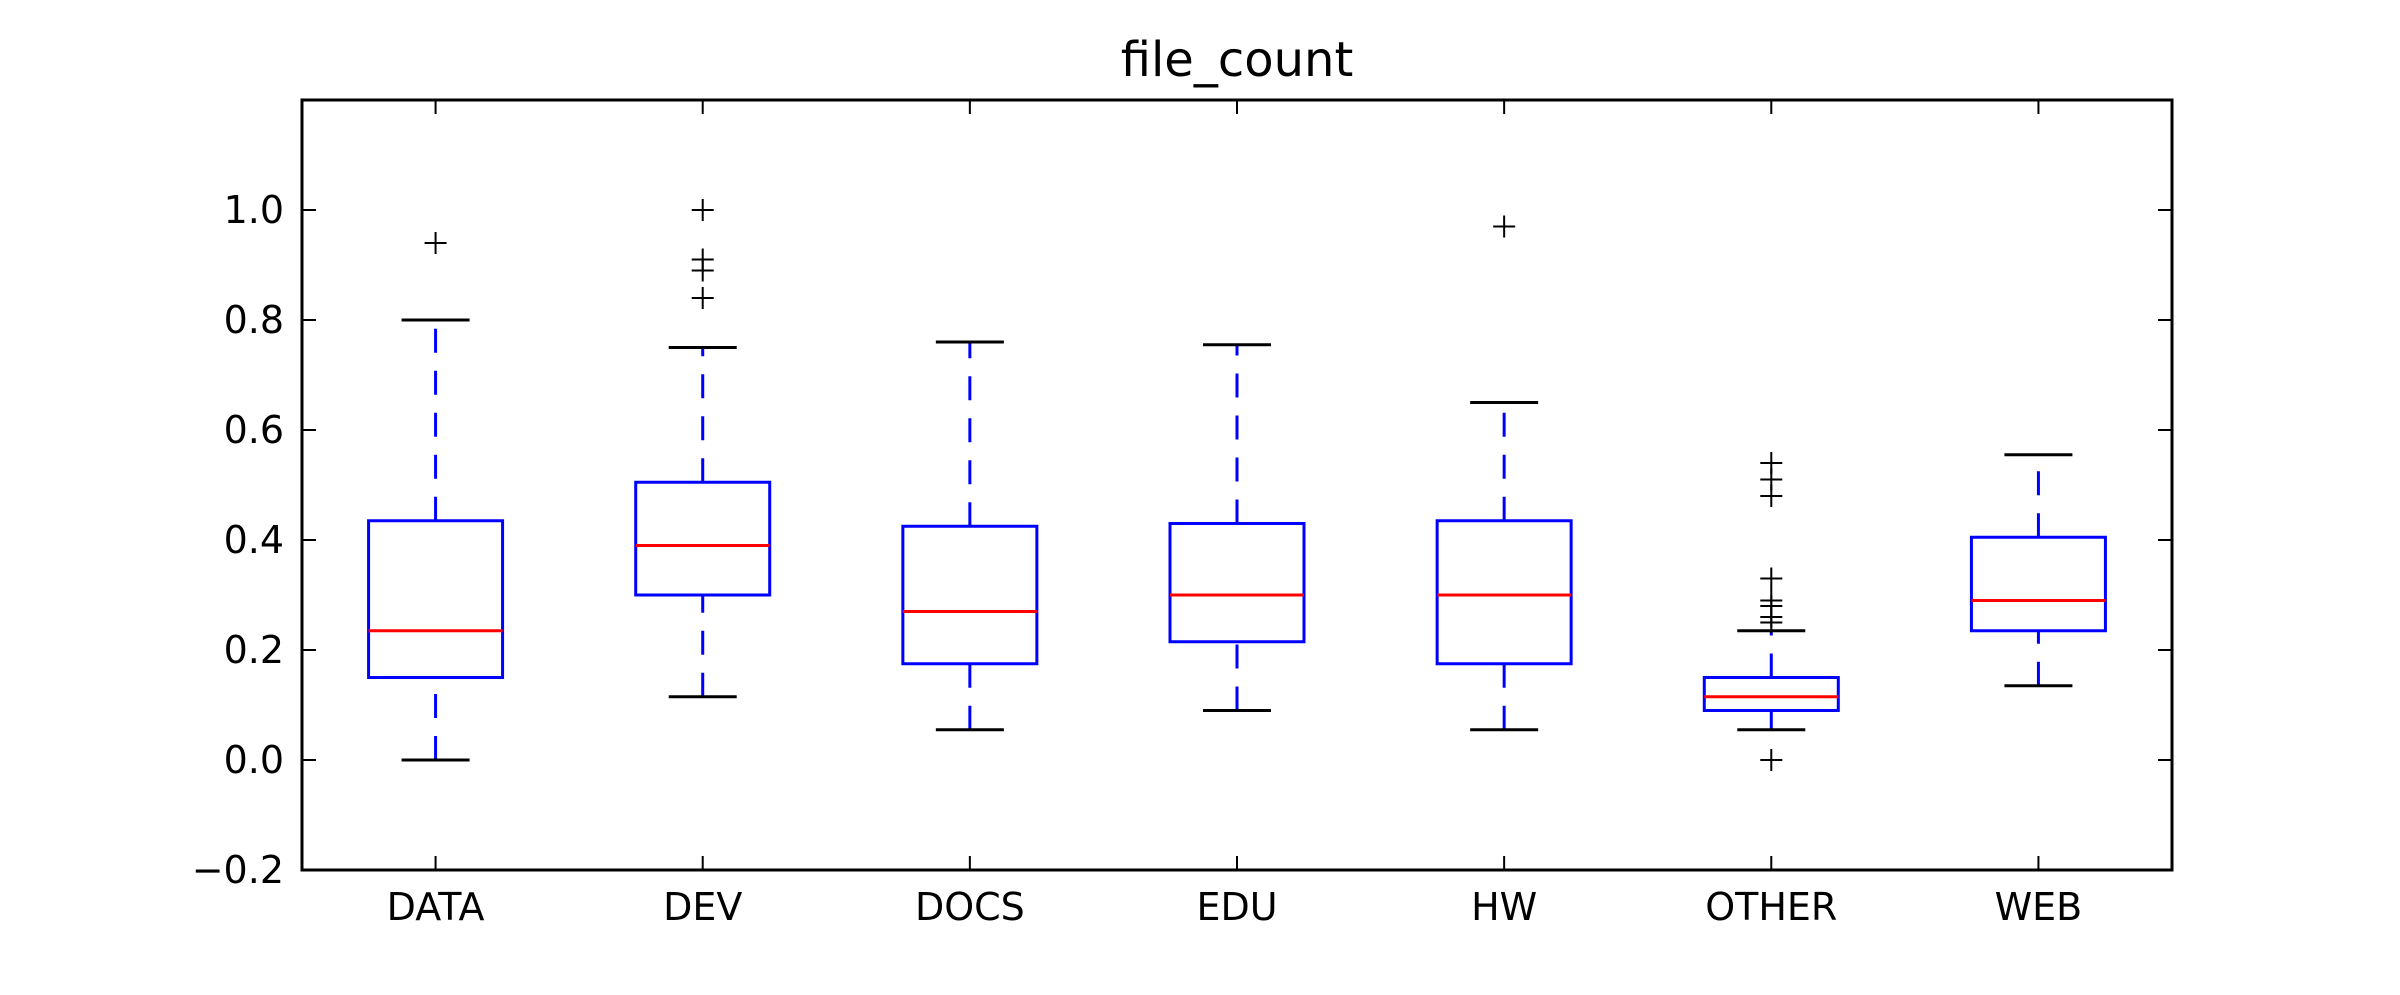 Image resolution: width=2400 pixels, height=995 pixels. I want to click on x-tick-label: DOCS, so click(970, 907).